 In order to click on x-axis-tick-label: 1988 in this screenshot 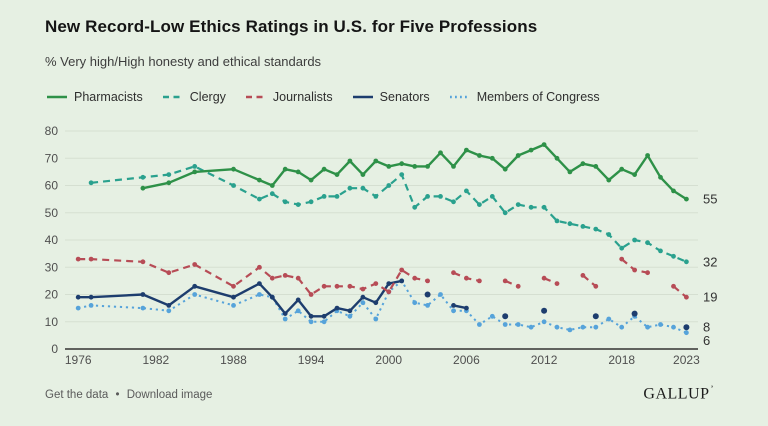, I will do `click(233, 360)`.